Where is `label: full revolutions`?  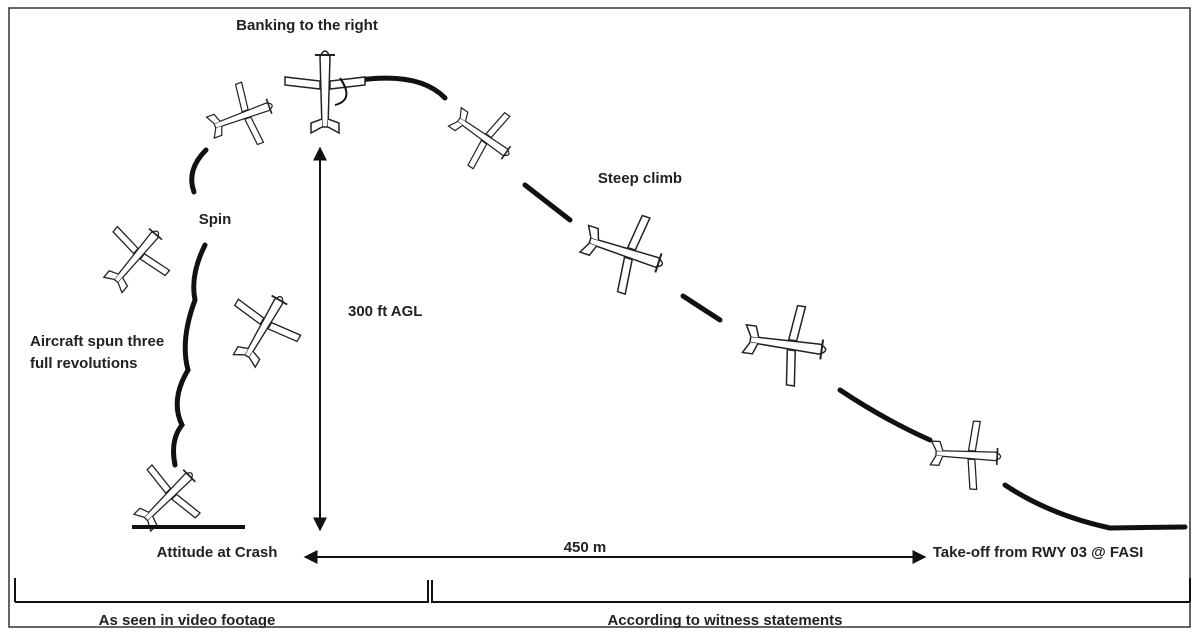
label: full revolutions is located at coordinates (84, 363).